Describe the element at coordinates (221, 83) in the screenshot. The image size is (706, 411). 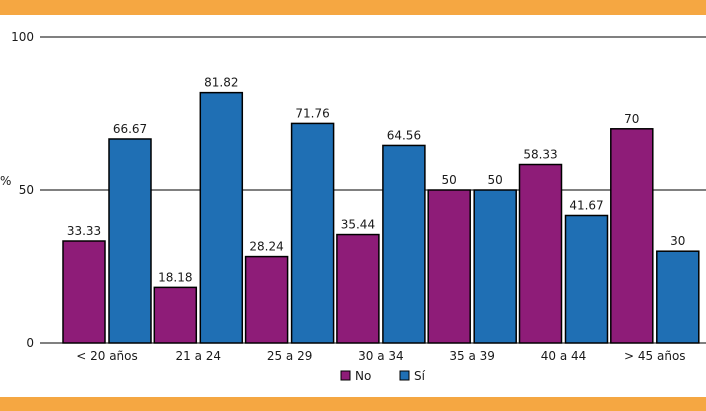
I see `data-label: 81.82` at that location.